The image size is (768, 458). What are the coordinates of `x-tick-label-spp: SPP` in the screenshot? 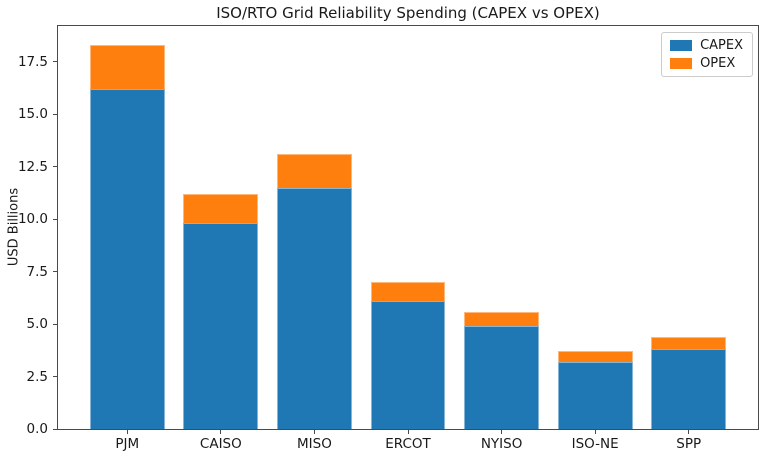 It's located at (689, 444).